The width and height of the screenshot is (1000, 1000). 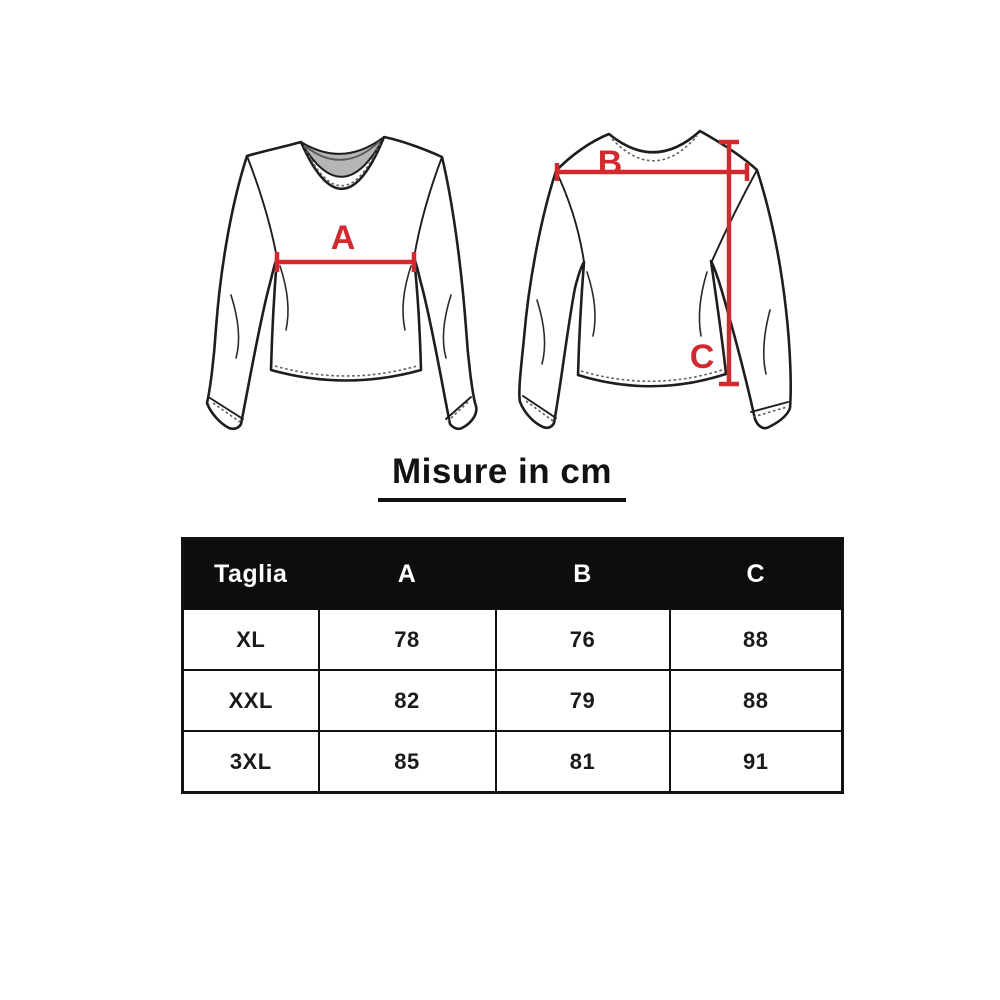 What do you see at coordinates (250, 639) in the screenshot?
I see `size-cell: XL` at bounding box center [250, 639].